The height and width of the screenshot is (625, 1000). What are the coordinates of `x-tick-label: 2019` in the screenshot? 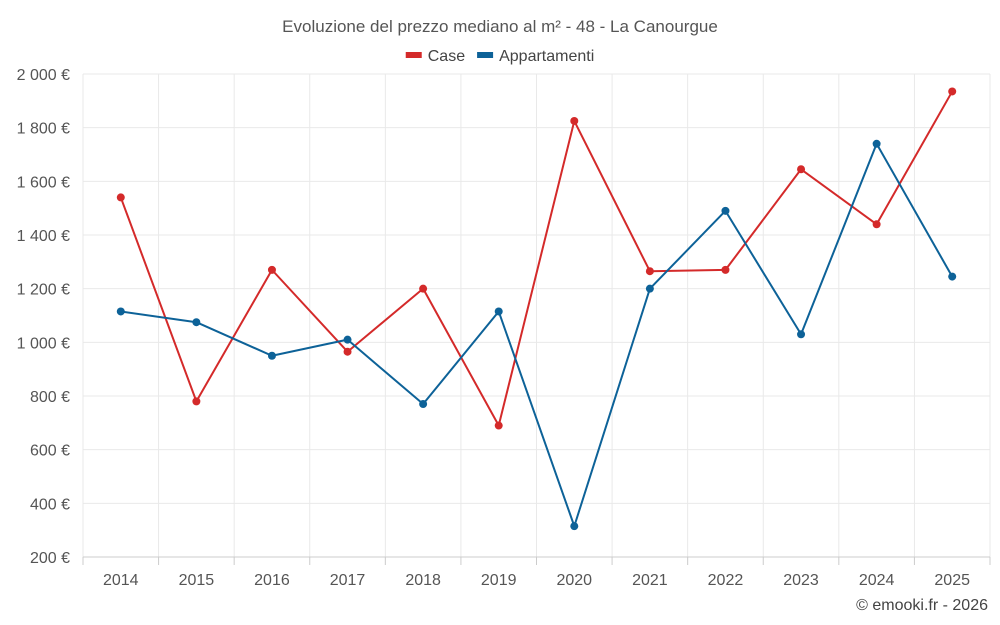 It's located at (499, 580).